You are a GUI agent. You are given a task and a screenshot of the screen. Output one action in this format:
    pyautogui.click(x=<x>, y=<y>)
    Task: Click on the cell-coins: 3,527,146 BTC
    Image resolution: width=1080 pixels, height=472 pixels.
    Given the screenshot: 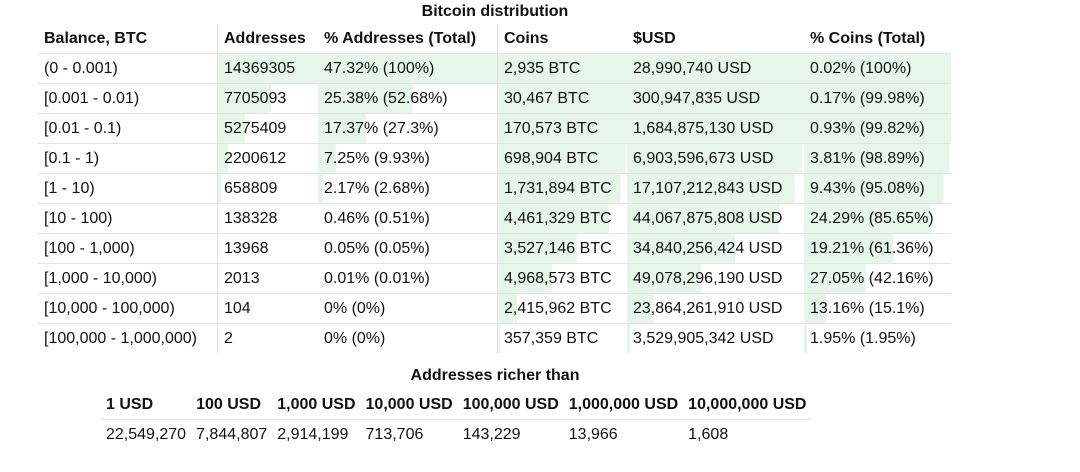 What is the action you would take?
    pyautogui.click(x=562, y=248)
    